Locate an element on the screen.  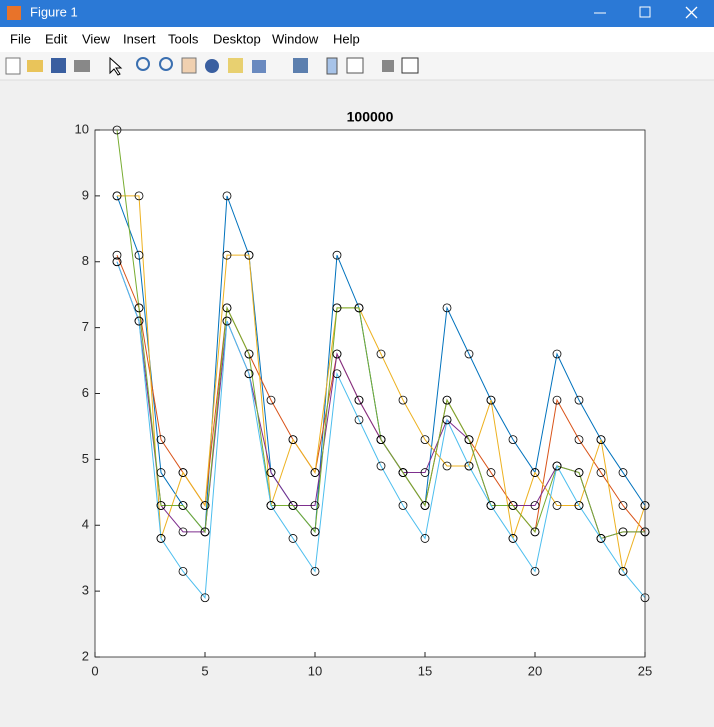
y-tick-label: 6 is located at coordinates (85, 392).